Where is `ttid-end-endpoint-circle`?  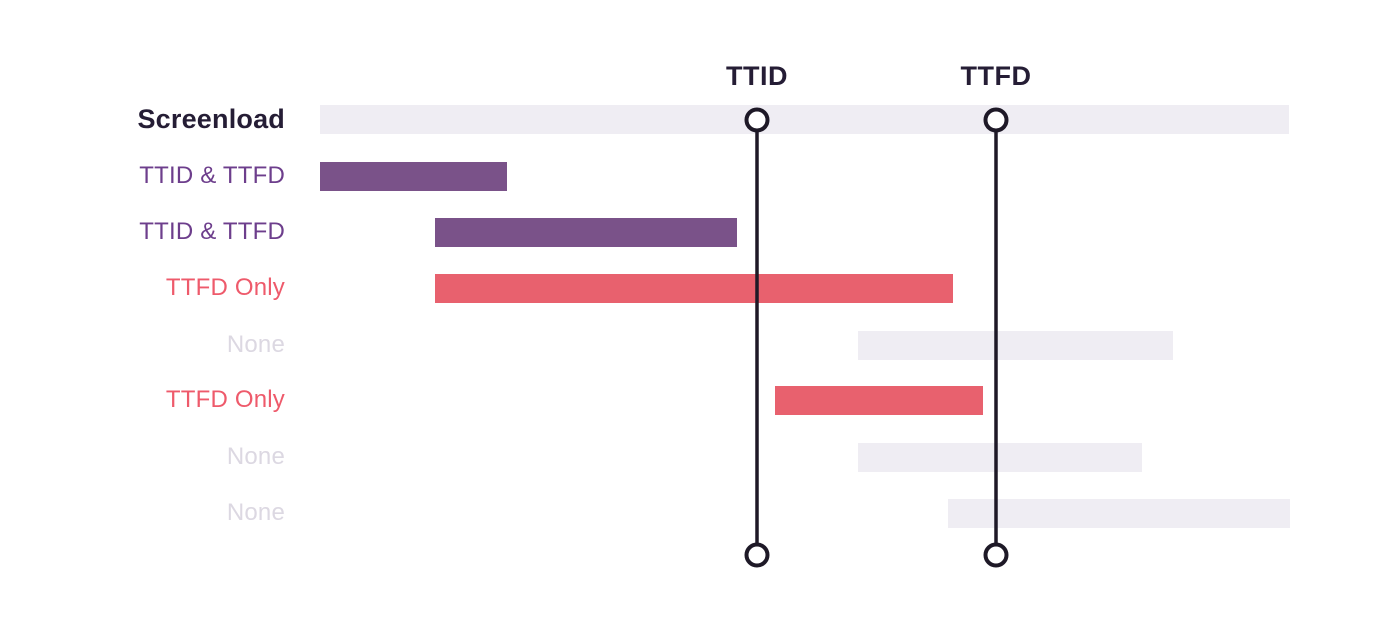
ttid-end-endpoint-circle is located at coordinates (757, 555).